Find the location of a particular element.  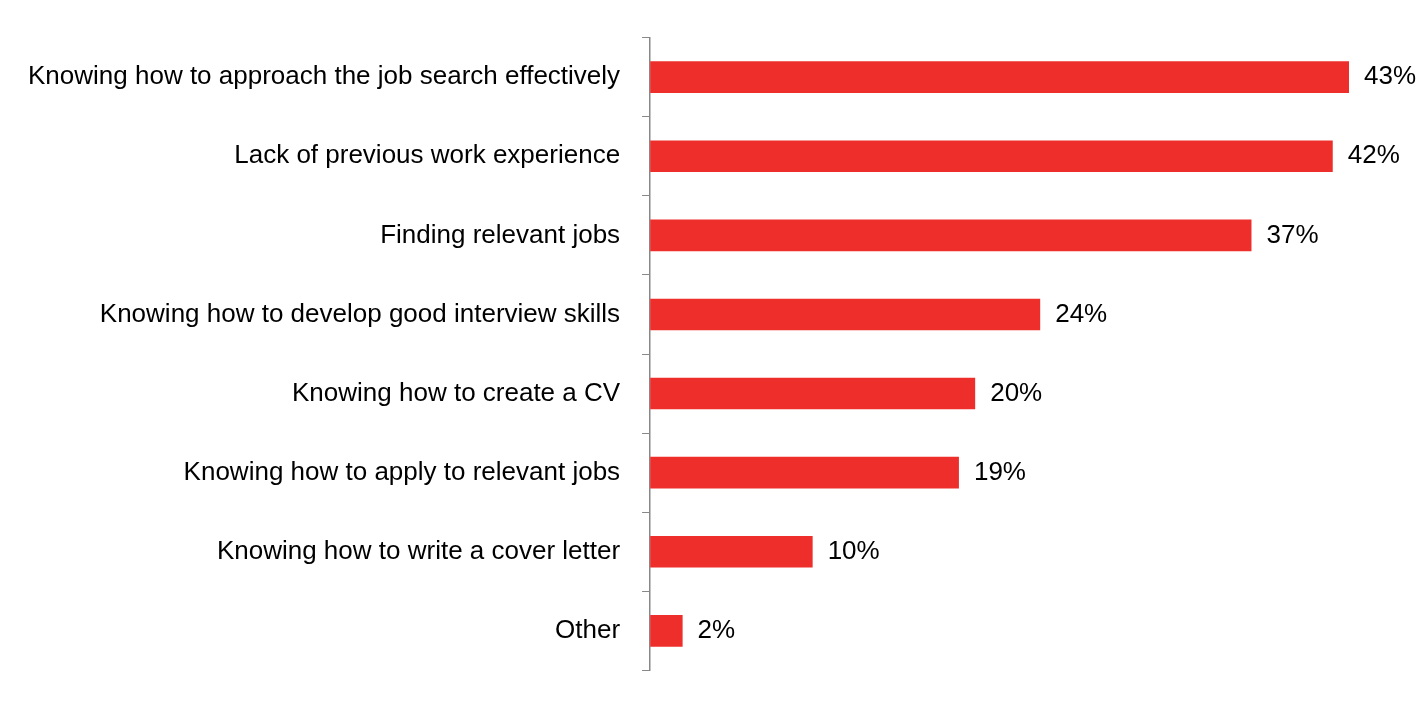

data-label: 24% is located at coordinates (1081, 312).